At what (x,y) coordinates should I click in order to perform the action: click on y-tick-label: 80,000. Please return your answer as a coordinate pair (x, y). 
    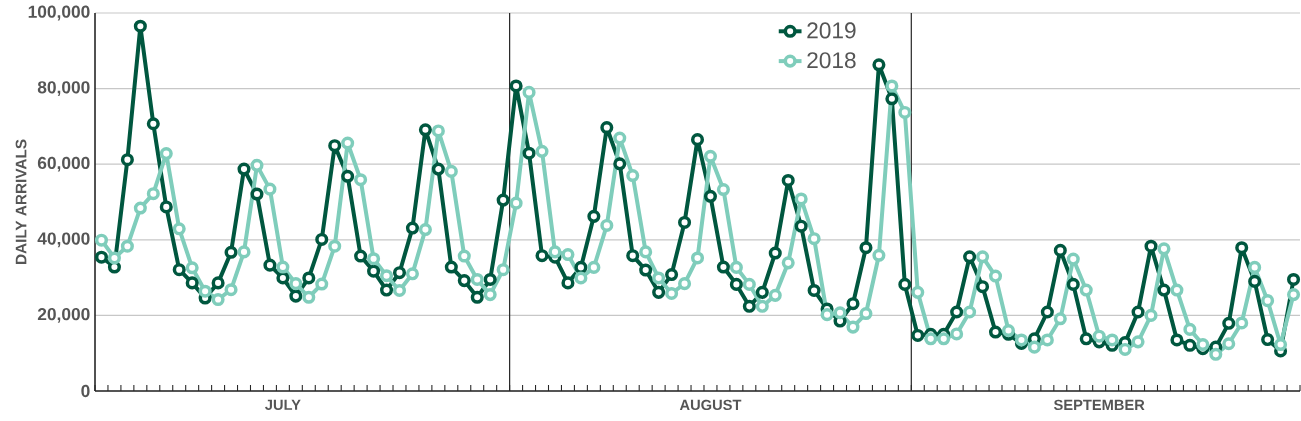
    Looking at the image, I should click on (63, 88).